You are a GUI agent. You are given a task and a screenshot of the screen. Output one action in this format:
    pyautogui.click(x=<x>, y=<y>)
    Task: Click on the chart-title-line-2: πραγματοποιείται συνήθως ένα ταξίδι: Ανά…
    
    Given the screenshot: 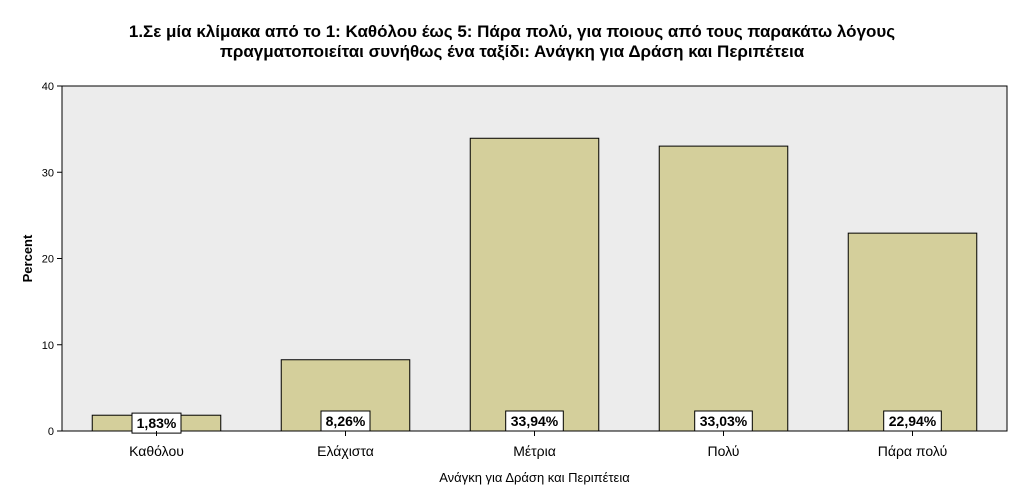 What is the action you would take?
    pyautogui.click(x=512, y=51)
    